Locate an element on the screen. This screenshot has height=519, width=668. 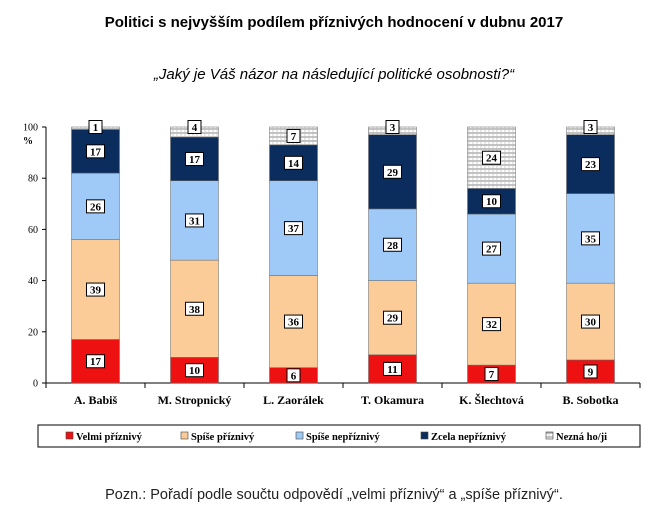
x-tick-label: L. Zaorálek is located at coordinates (293, 400).